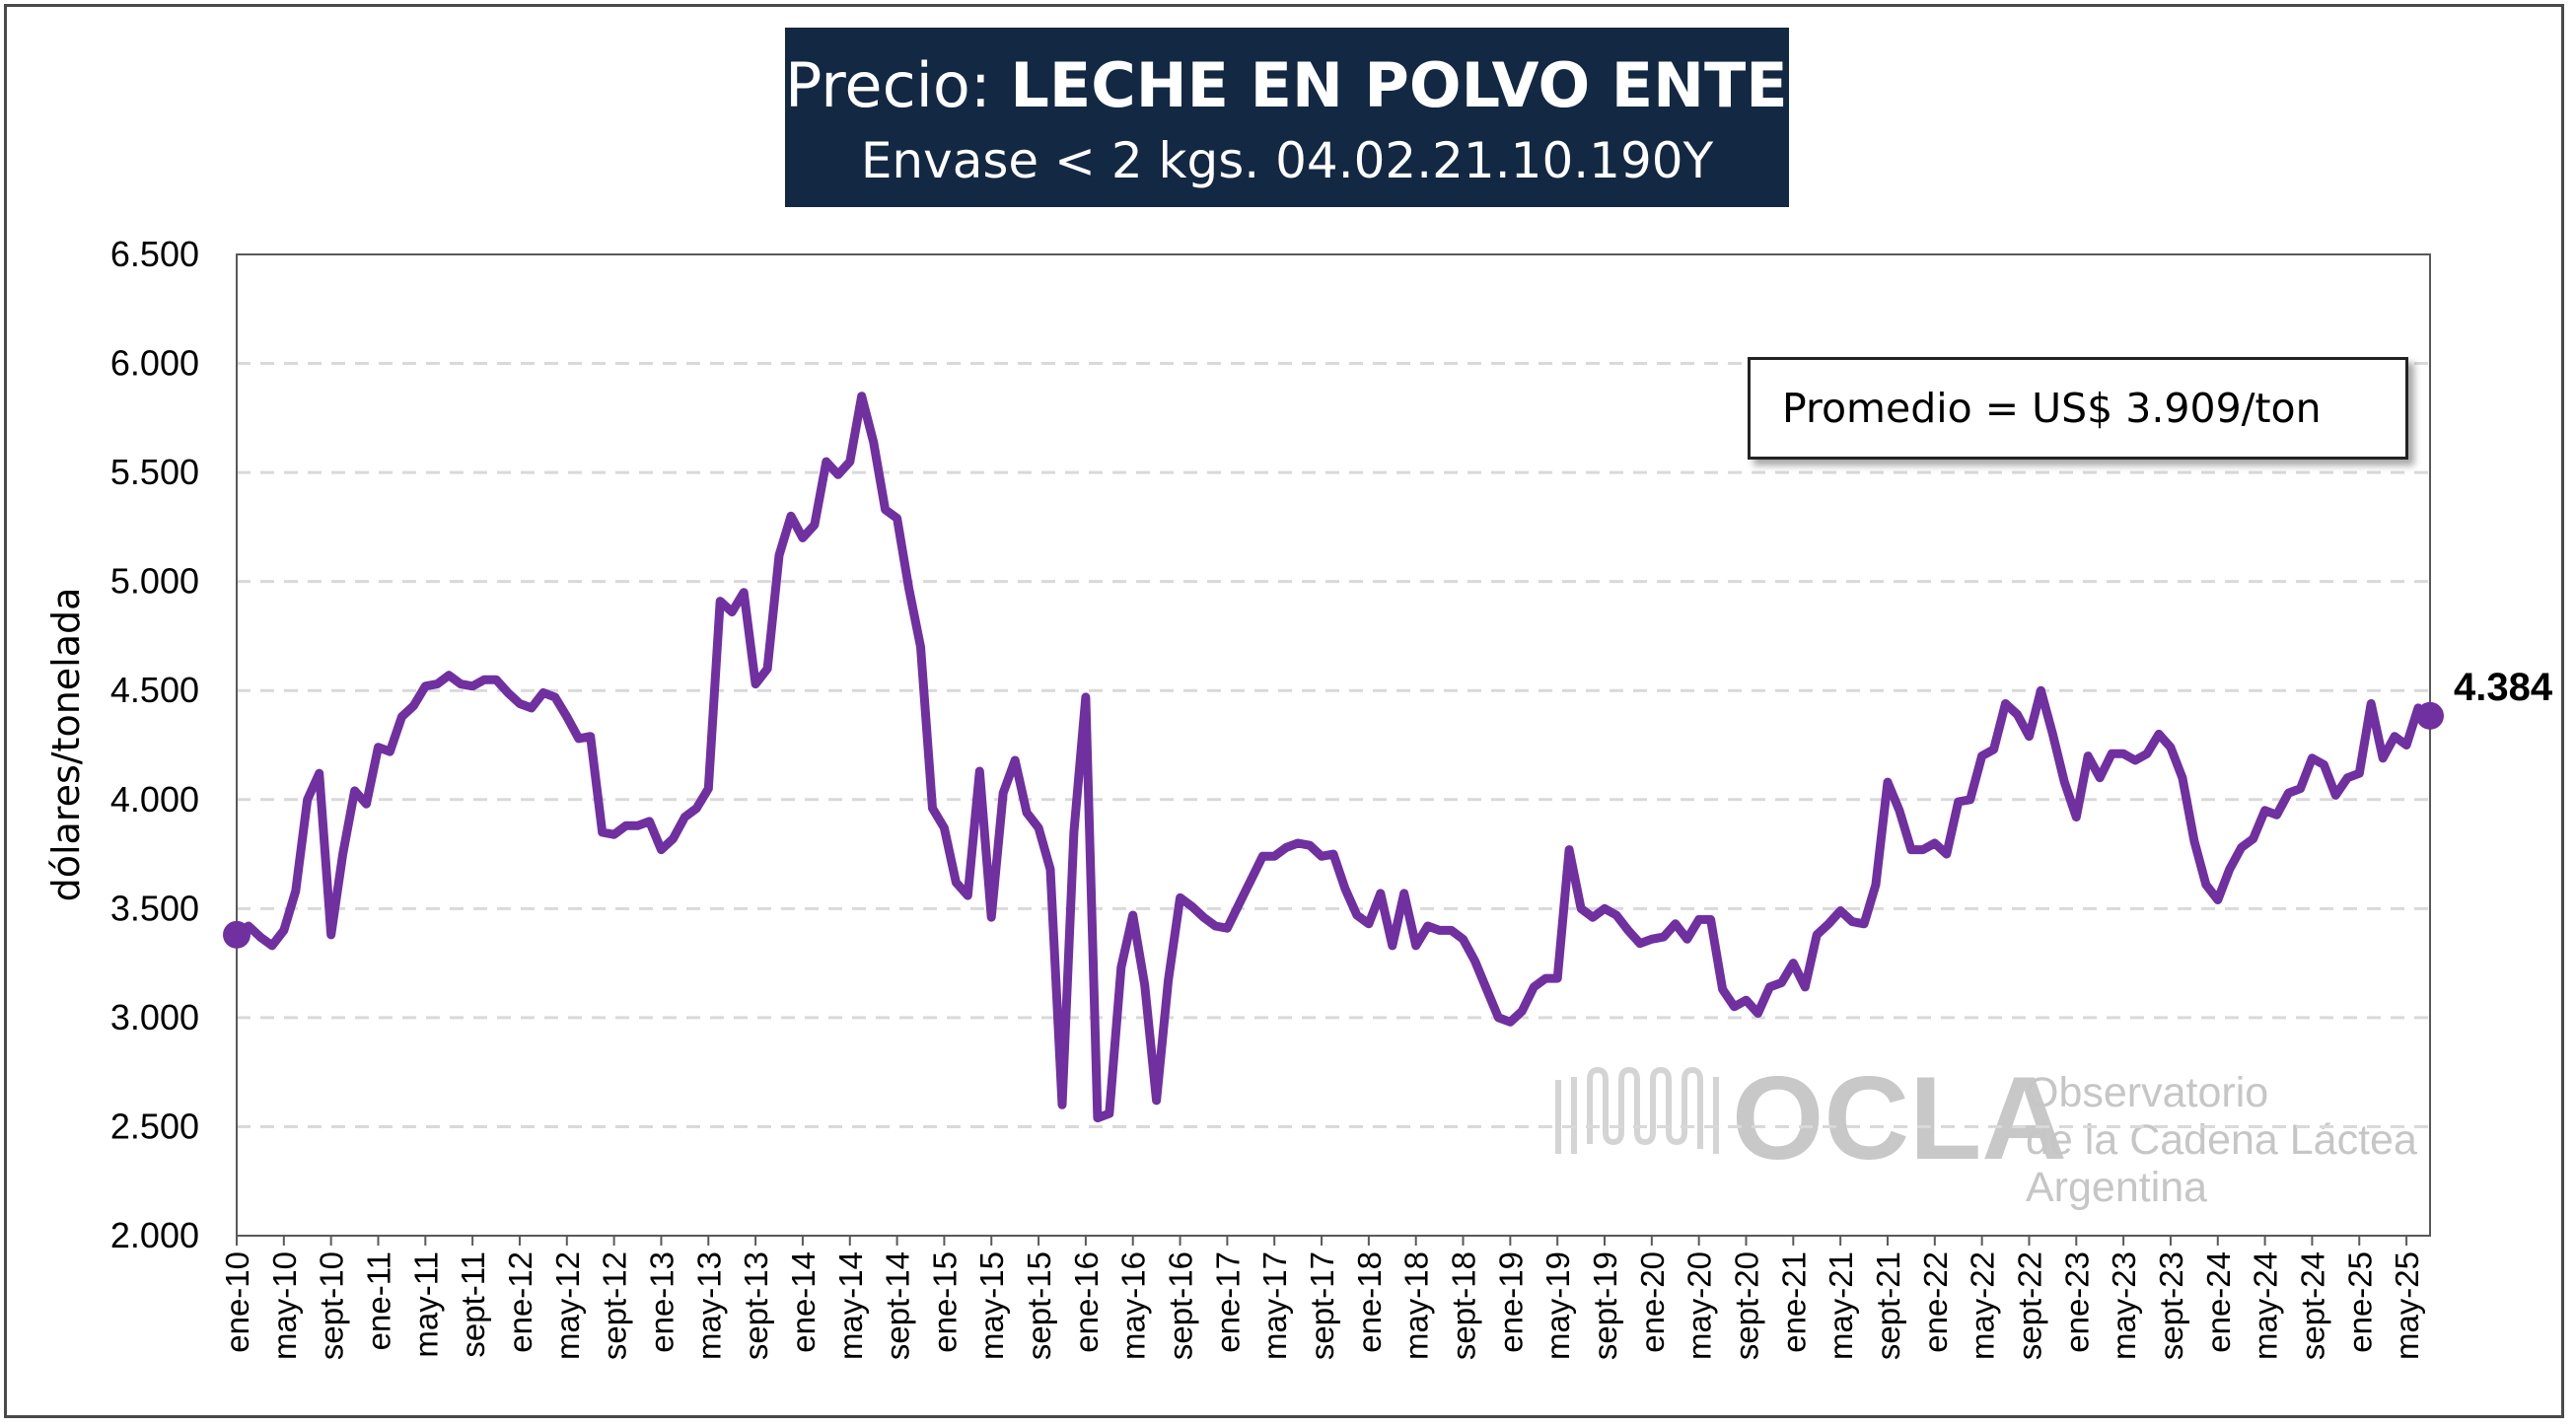  Describe the element at coordinates (1637, 1110) in the screenshot. I see `ocla-logo-icon` at that location.